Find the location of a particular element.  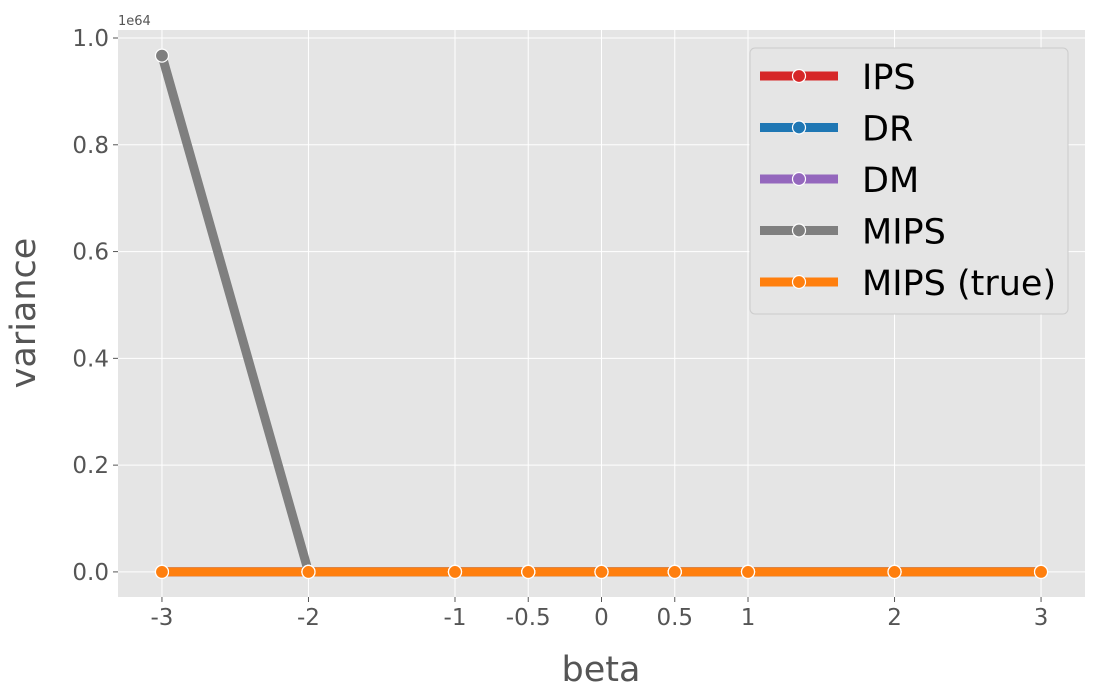

legend-label: MIPS is located at coordinates (904, 233).